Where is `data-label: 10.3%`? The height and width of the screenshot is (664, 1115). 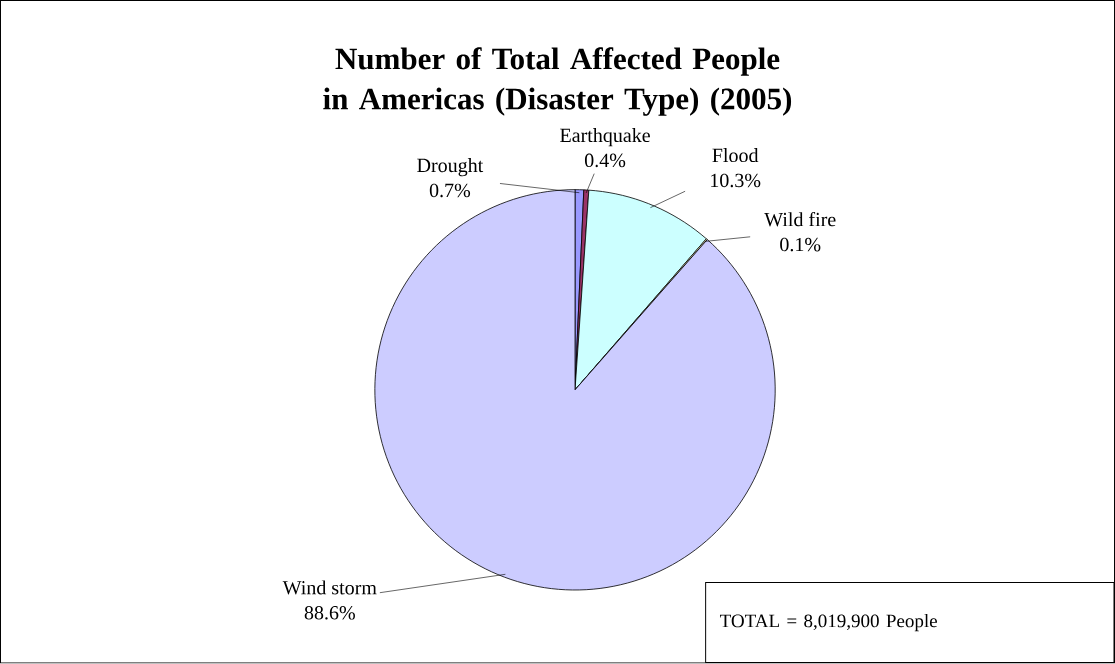
data-label: 10.3% is located at coordinates (736, 180).